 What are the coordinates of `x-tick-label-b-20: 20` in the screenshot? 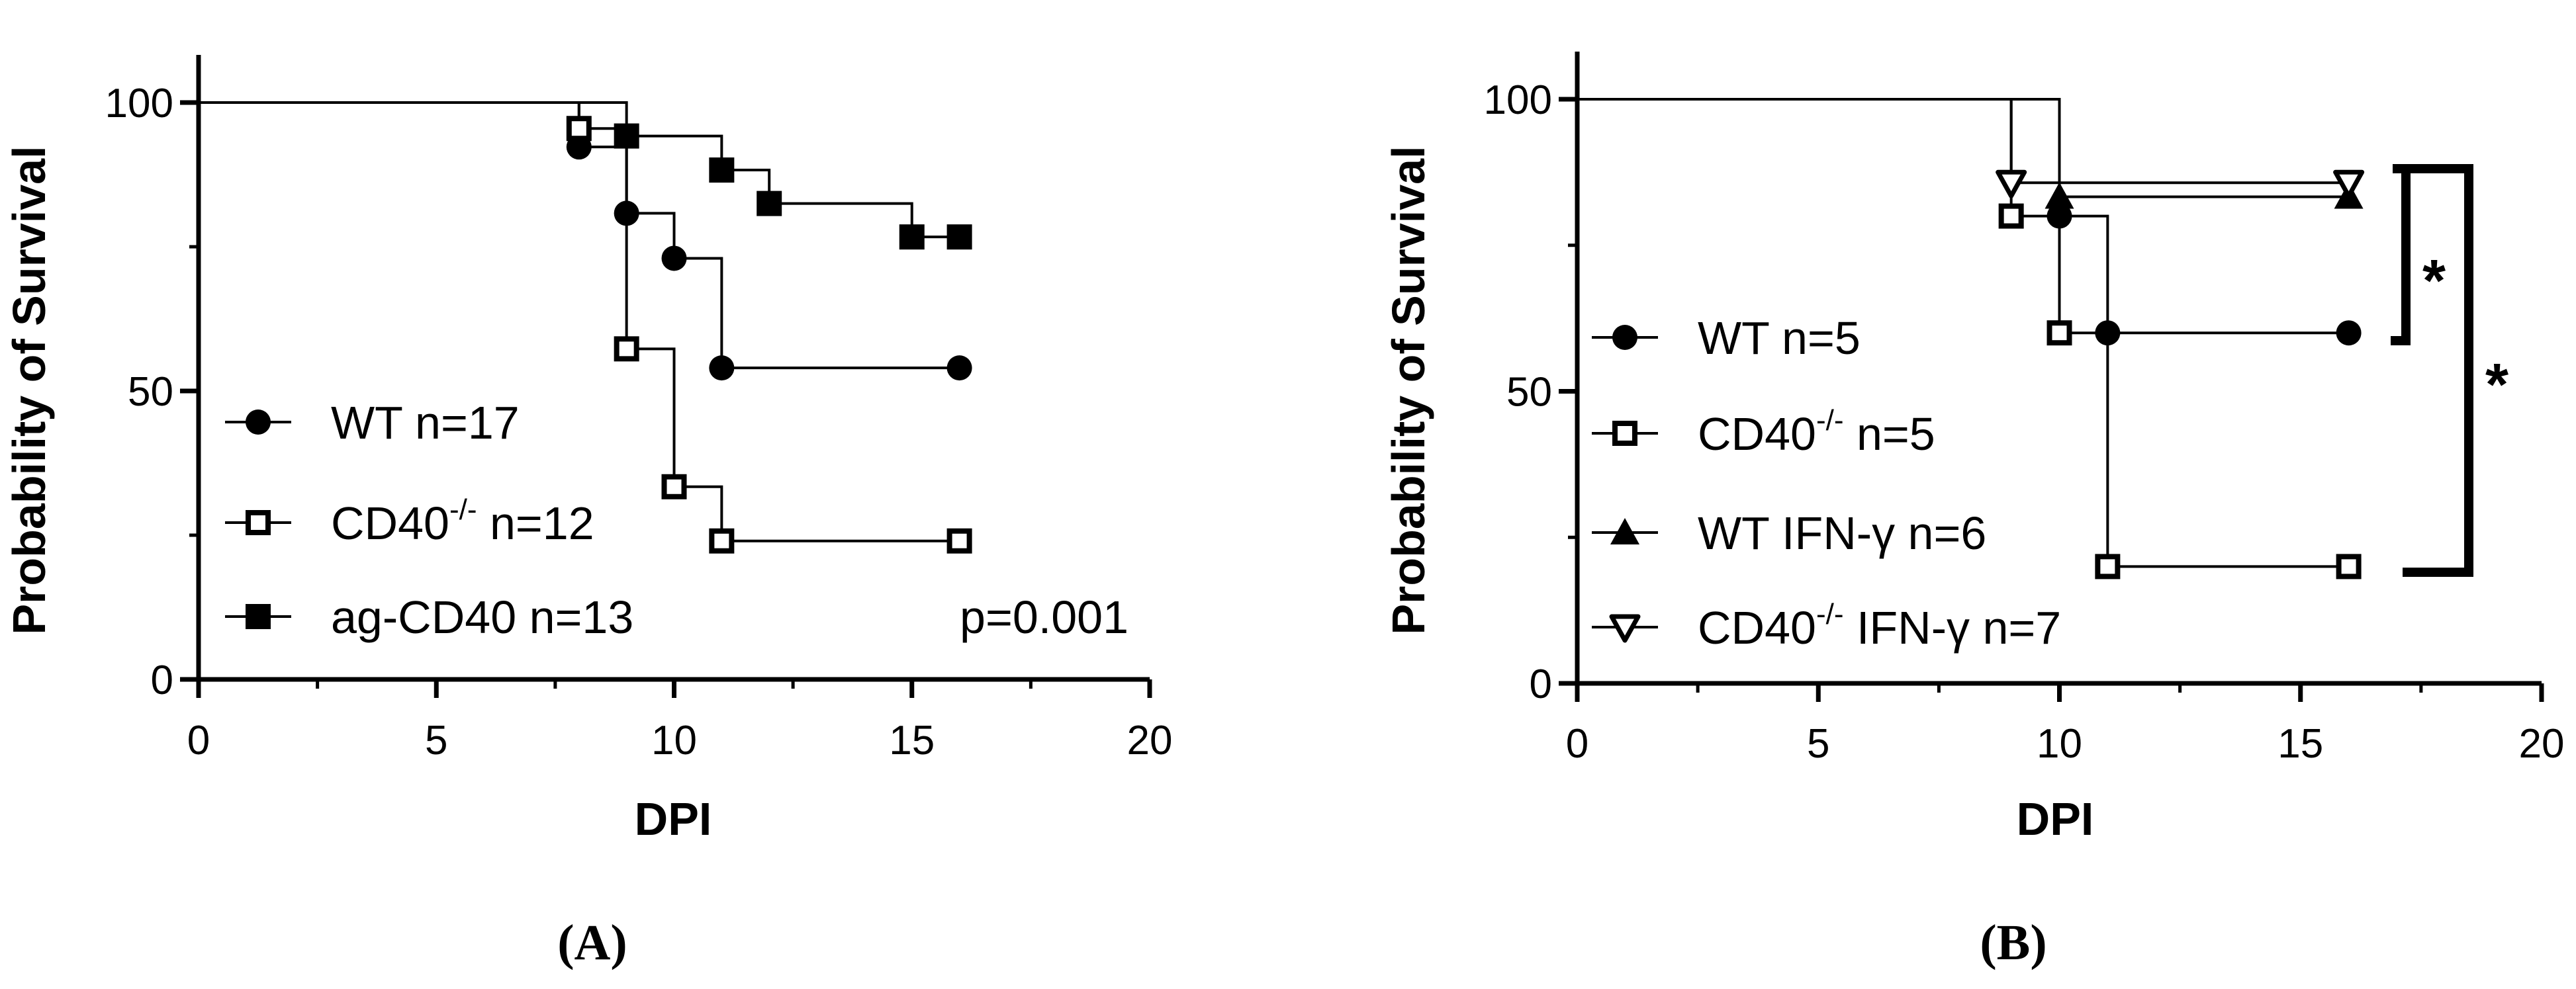 It's located at (2542, 744).